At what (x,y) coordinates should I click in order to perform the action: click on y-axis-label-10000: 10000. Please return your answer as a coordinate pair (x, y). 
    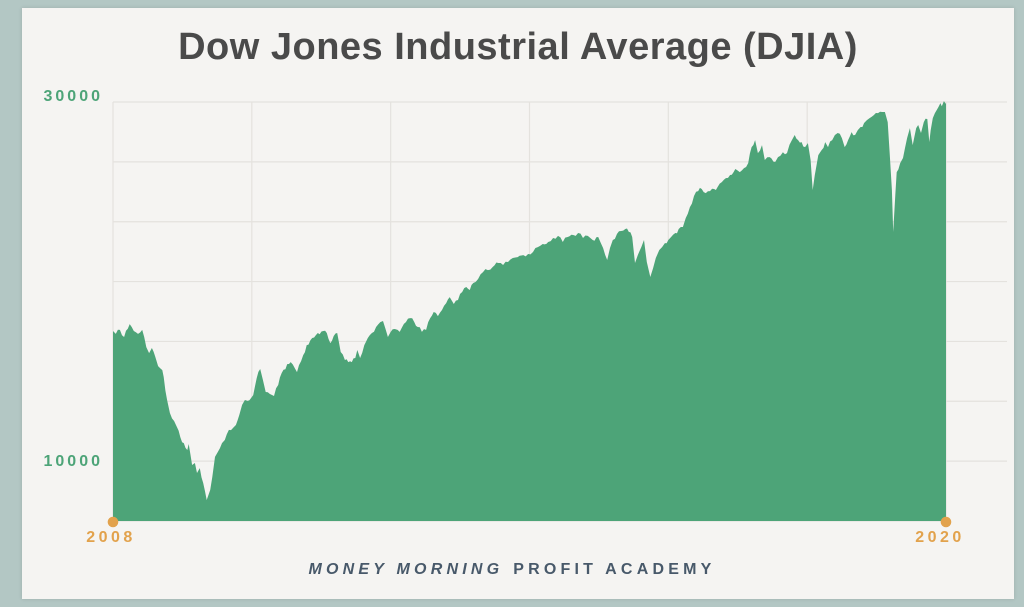
    Looking at the image, I should click on (73, 461).